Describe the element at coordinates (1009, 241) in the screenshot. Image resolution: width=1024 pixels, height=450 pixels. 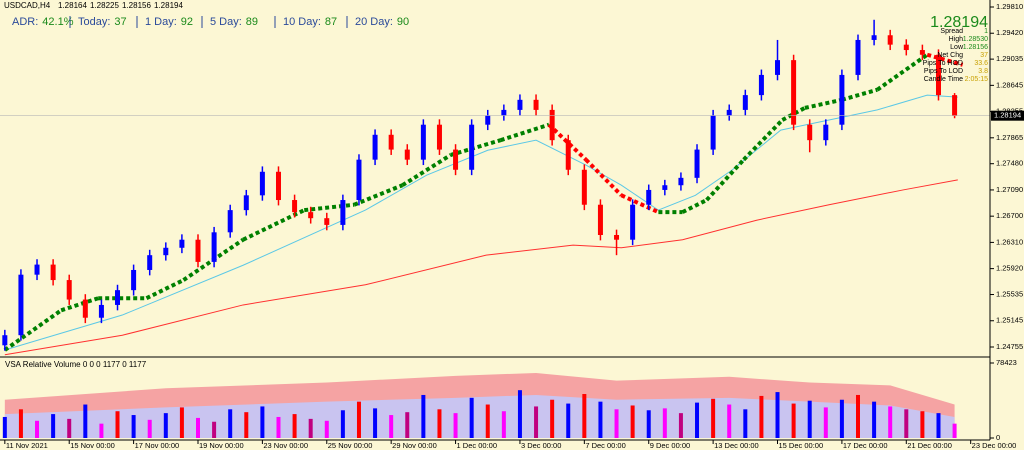
I see `y-tick-label: 1.26310` at that location.